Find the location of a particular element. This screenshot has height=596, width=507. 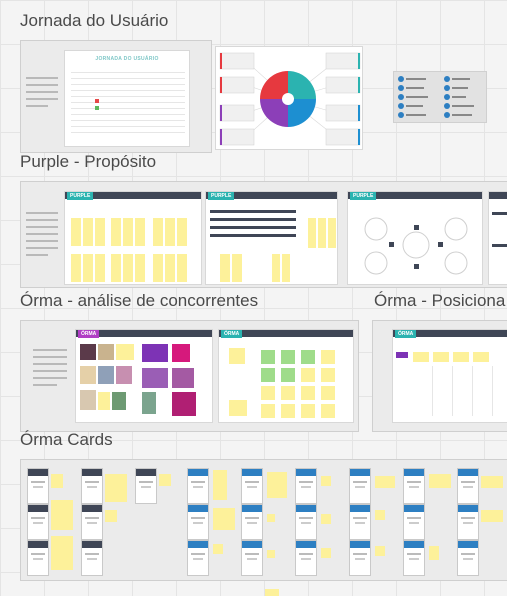

frame-title-orma-cards: Órma Cards is located at coordinates (66, 439).